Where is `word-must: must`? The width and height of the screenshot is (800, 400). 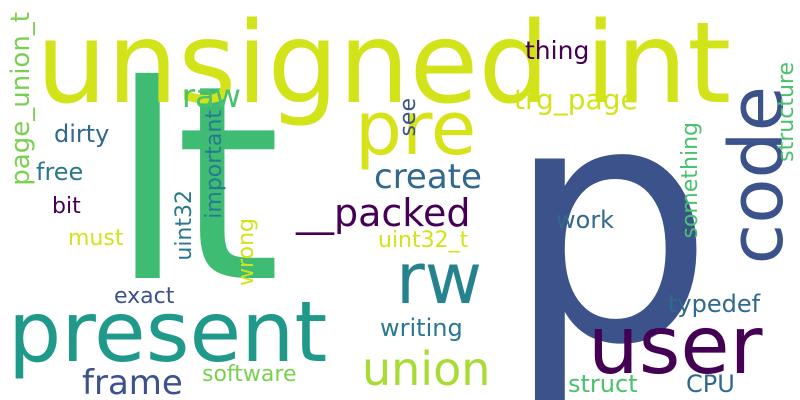
word-must: must is located at coordinates (96, 238).